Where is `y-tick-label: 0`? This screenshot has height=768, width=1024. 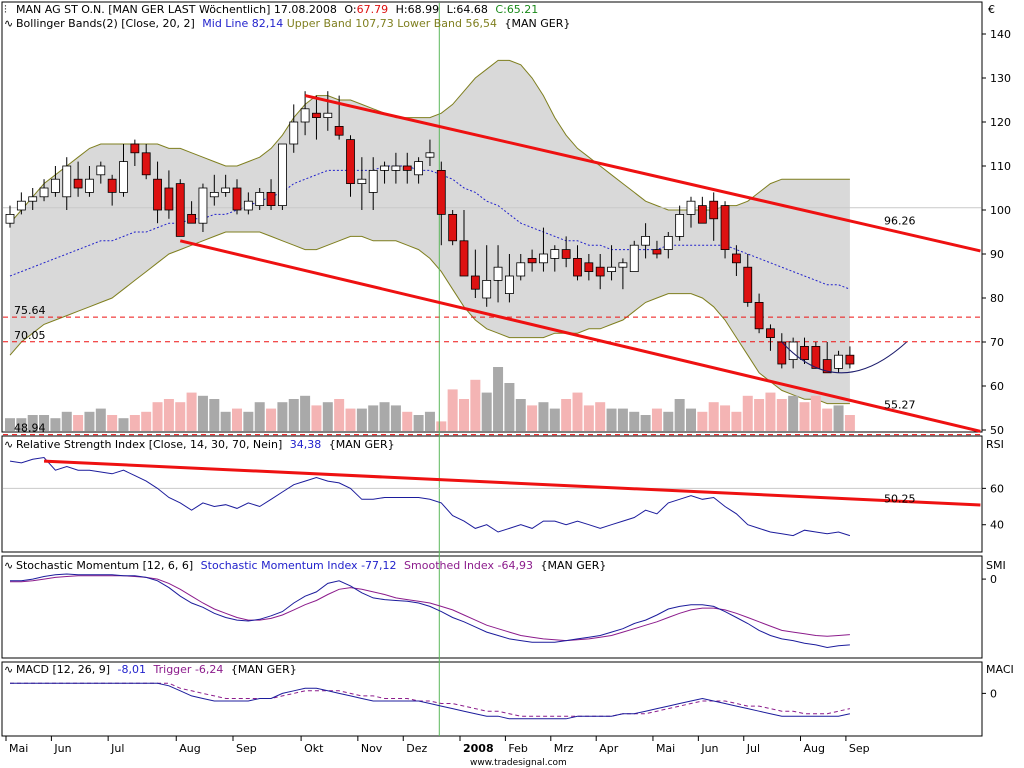 y-tick-label: 0 is located at coordinates (993, 693).